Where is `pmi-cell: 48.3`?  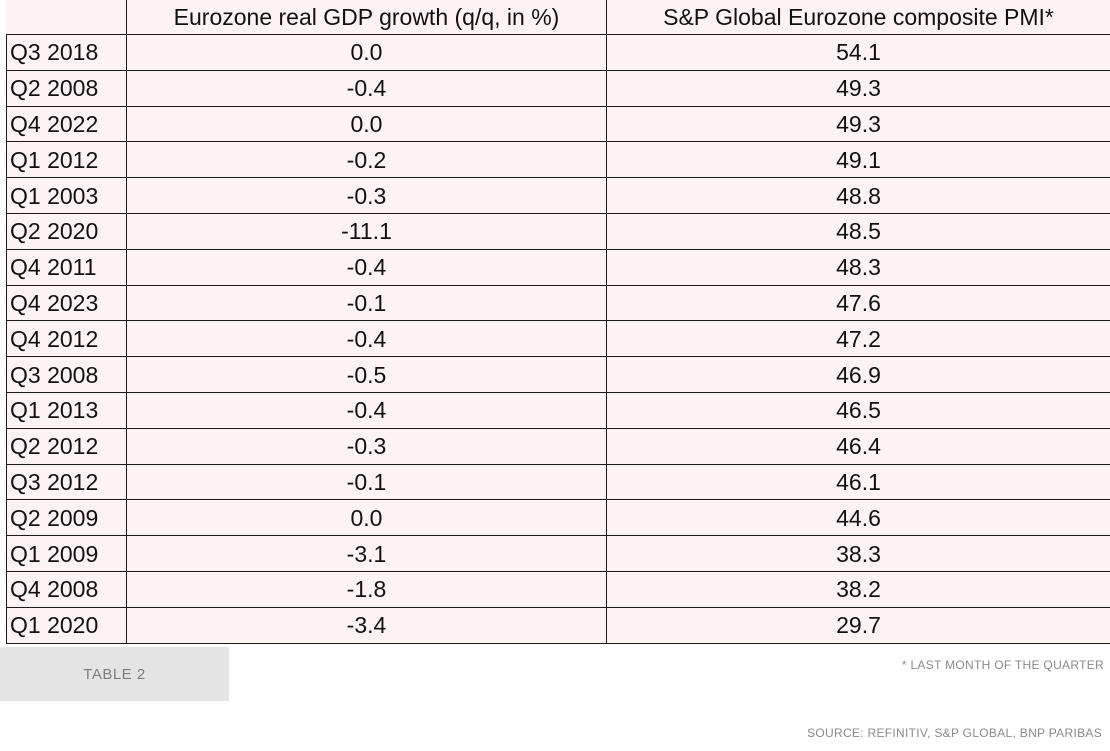 pmi-cell: 48.3 is located at coordinates (858, 267).